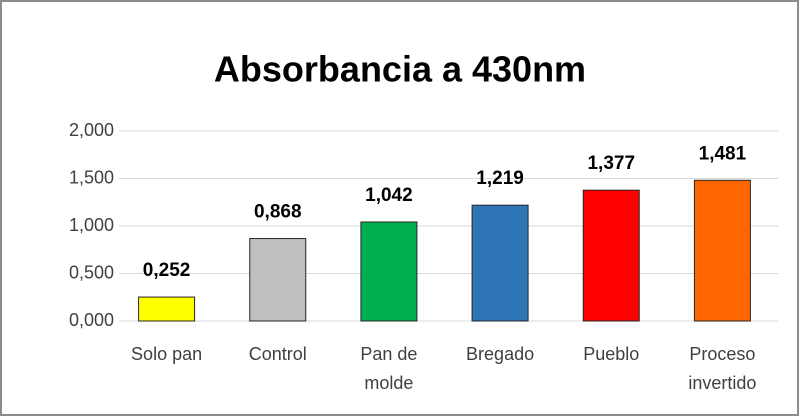  I want to click on data-label: 1,377, so click(611, 163).